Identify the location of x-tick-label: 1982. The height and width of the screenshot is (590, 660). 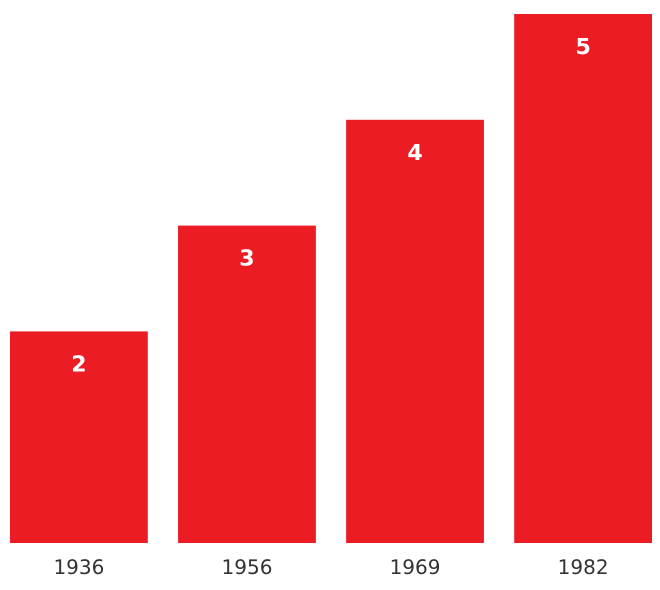
(583, 567).